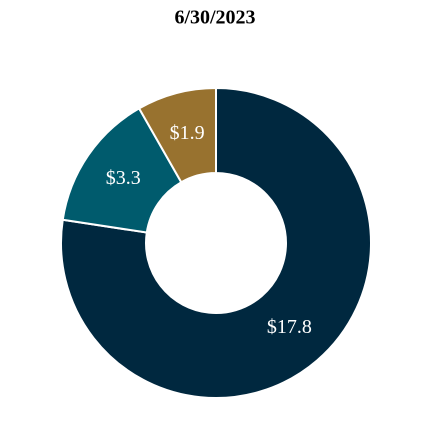 This screenshot has height=430, width=430. I want to click on slice, so click(177, 135).